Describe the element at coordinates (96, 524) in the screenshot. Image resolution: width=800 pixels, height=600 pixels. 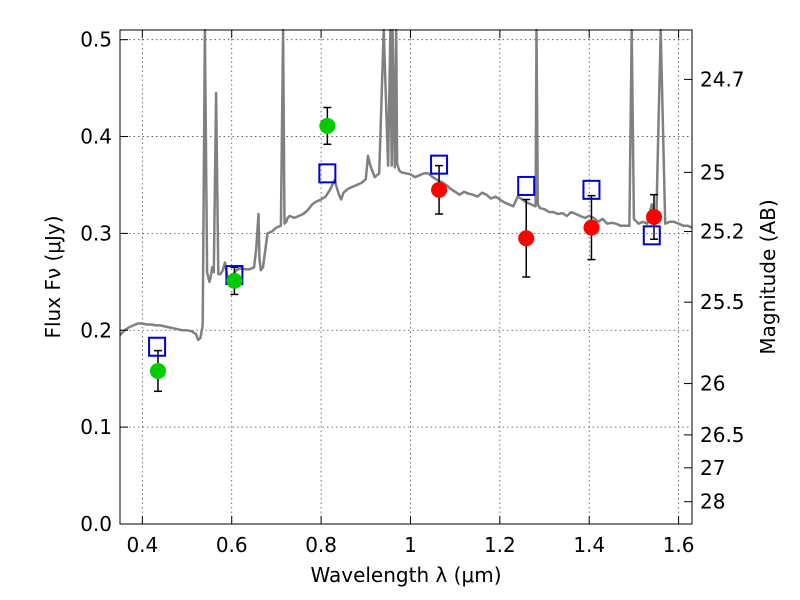
I see `y-tick-label: 0.0` at that location.